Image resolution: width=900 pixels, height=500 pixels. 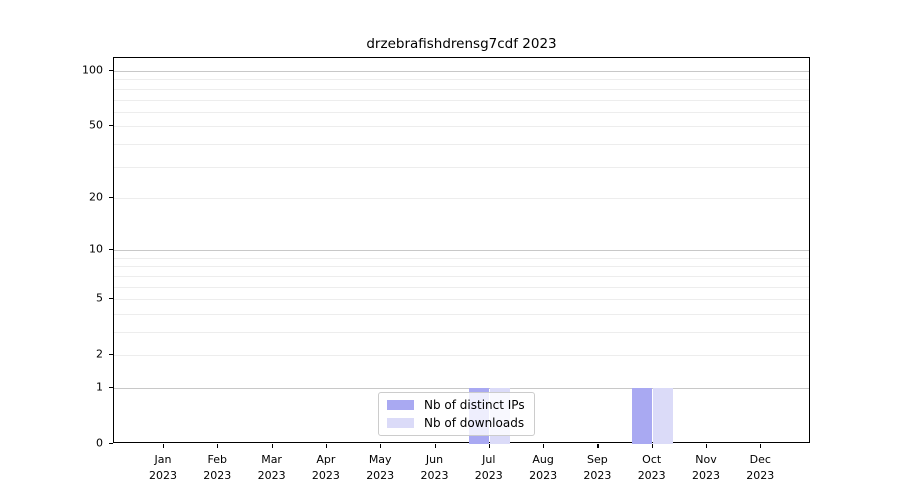 What do you see at coordinates (96, 197) in the screenshot?
I see `y-tick-label: 20` at bounding box center [96, 197].